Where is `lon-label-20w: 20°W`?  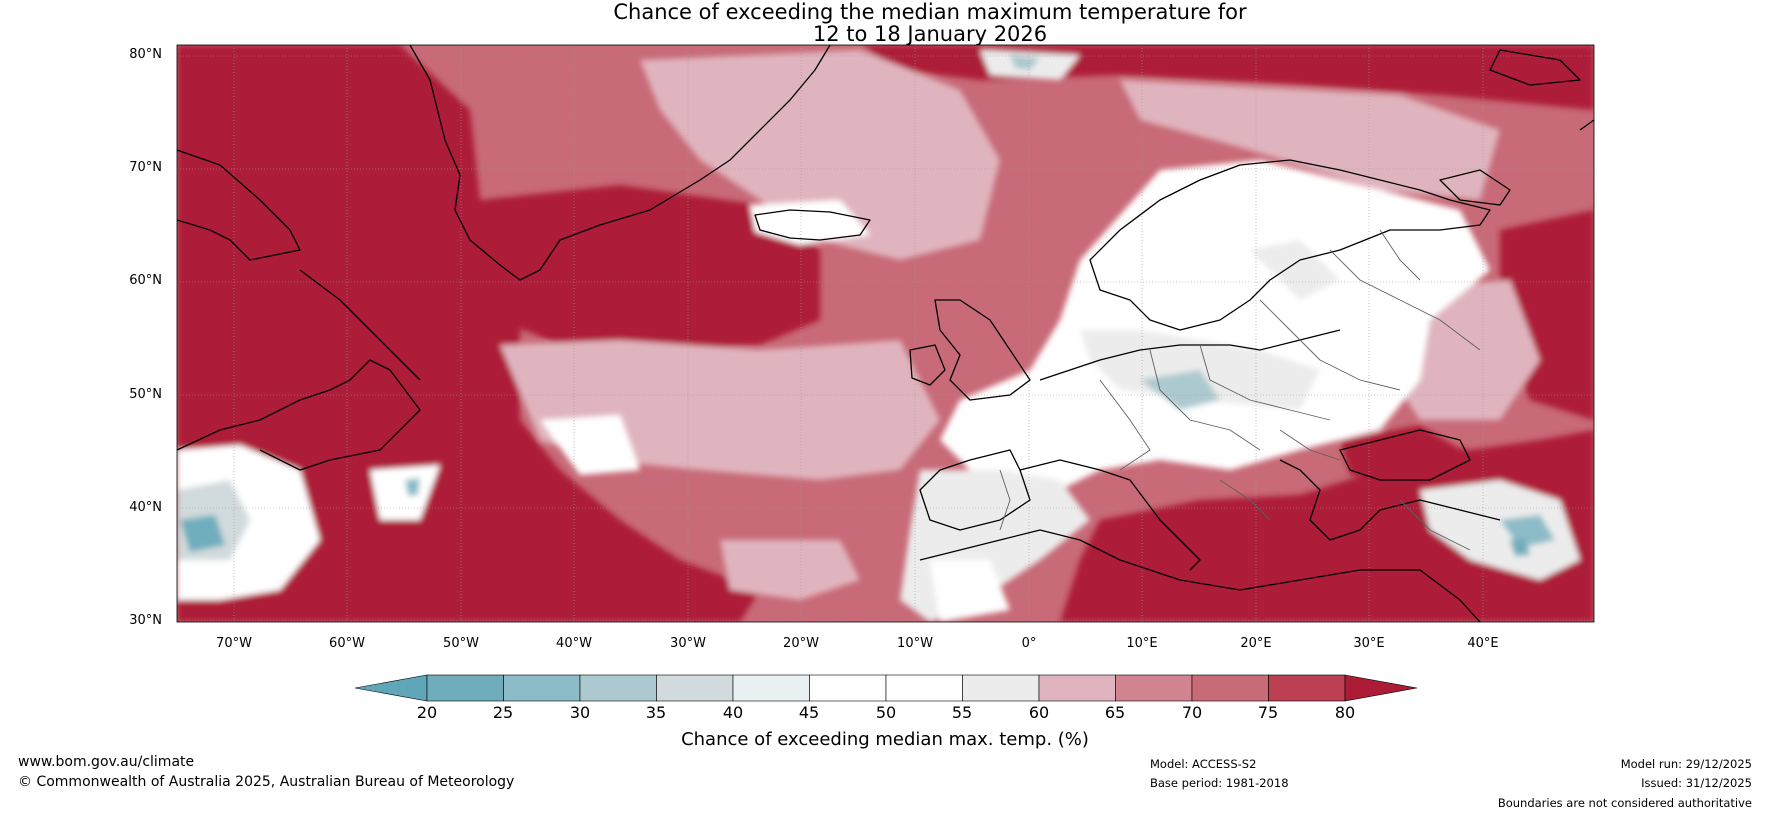 lon-label-20w: 20°W is located at coordinates (801, 643).